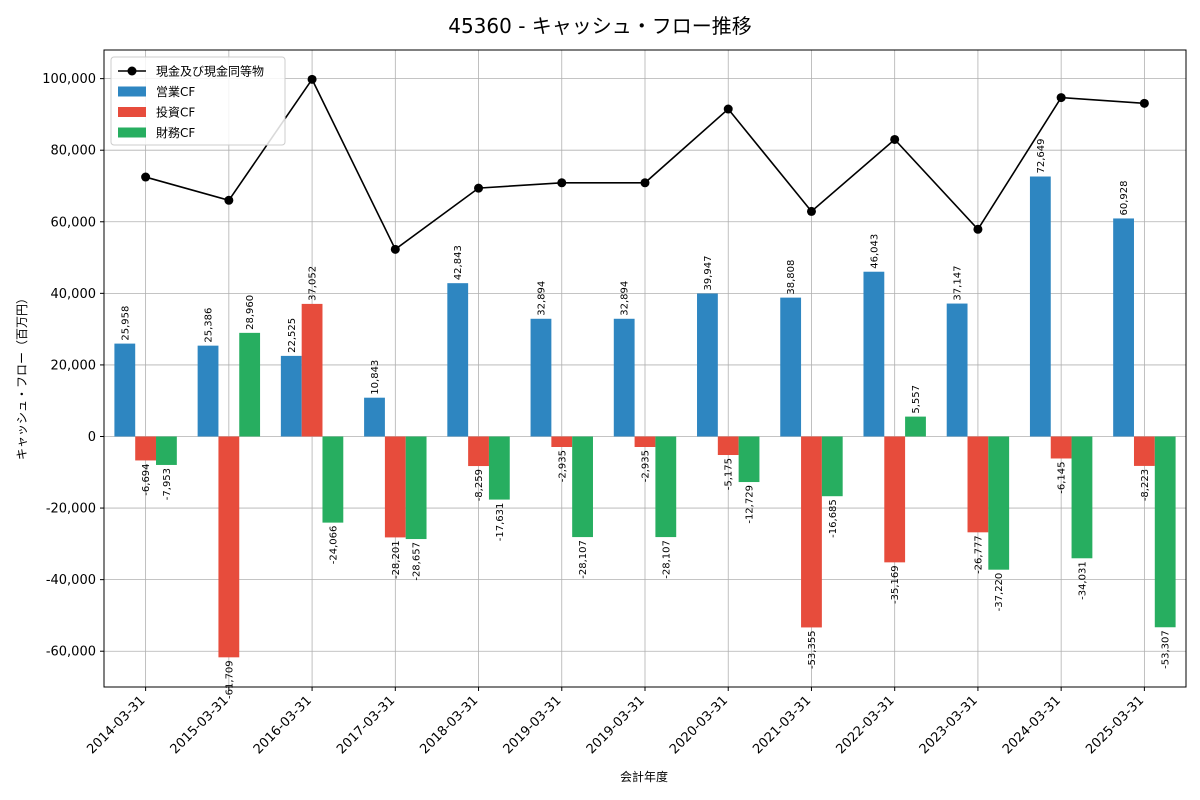  Describe the element at coordinates (22, 376) in the screenshot. I see `y-axis-label: キャッシュ・フロー（百万円）` at that location.